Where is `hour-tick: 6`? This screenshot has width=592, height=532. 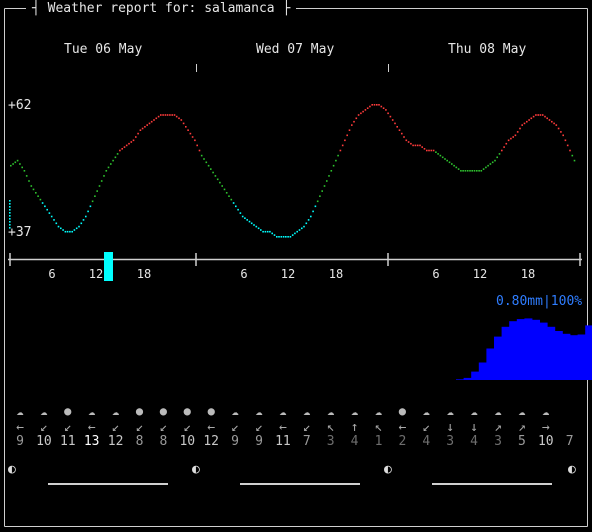
hour-tick: 6 is located at coordinates (436, 274).